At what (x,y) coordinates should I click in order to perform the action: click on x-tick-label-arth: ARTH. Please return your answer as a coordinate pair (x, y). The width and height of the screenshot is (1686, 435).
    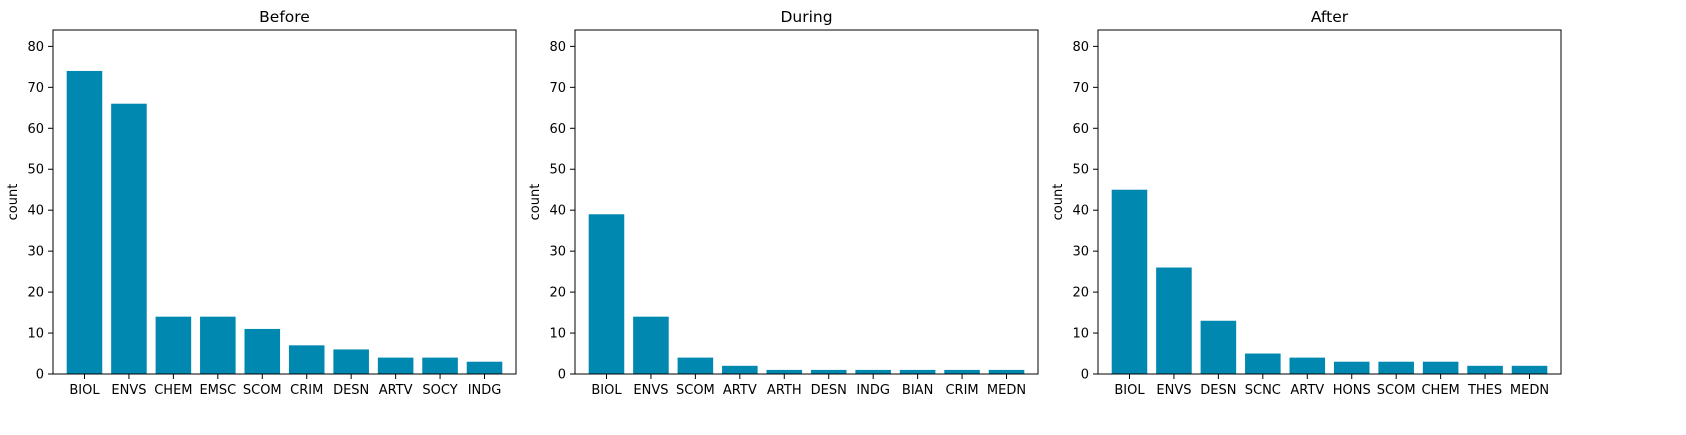
    Looking at the image, I should click on (784, 390).